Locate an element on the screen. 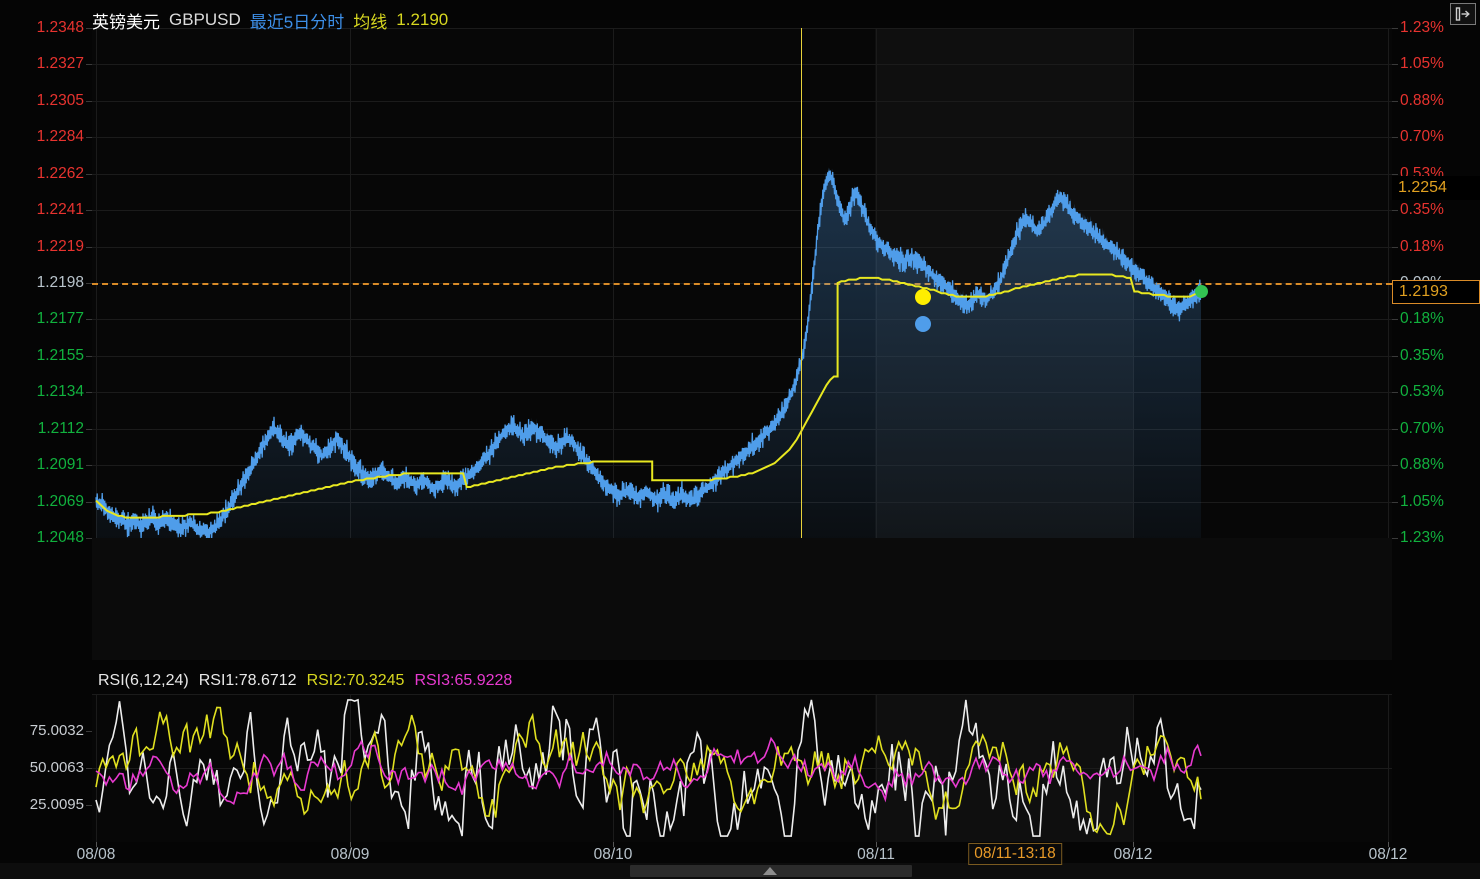 This screenshot has height=879, width=1480. price-axis-tick: 1.2327 is located at coordinates (60, 64).